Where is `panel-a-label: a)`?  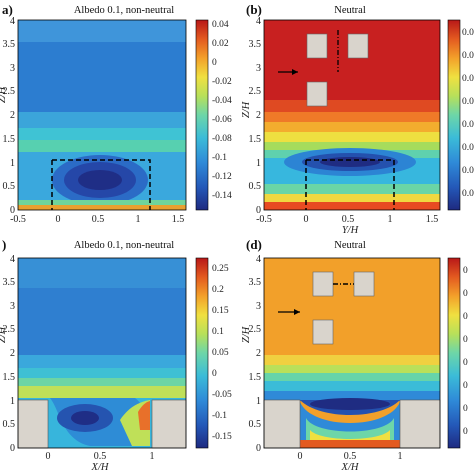 panel-a-label: a) is located at coordinates (7, 9).